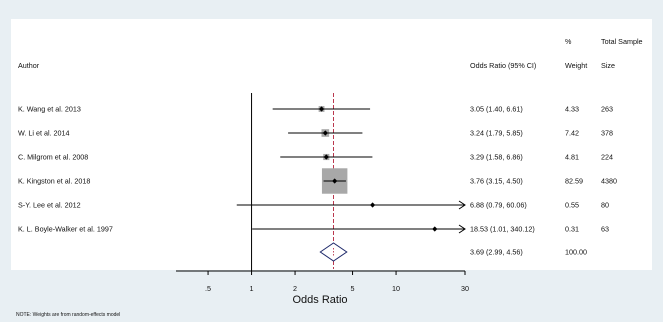 The image size is (663, 322). Describe the element at coordinates (572, 109) in the screenshot. I see `study-weight: 4.33` at that location.